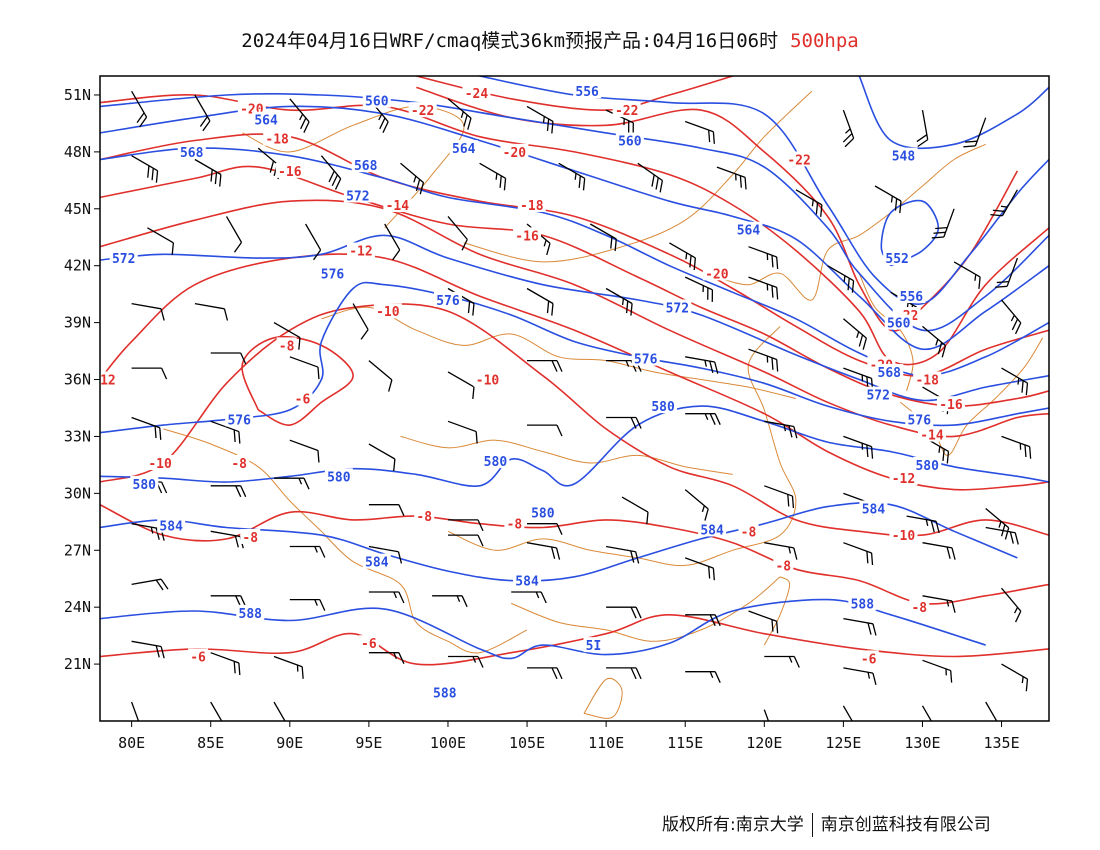 This screenshot has height=850, width=1100. I want to click on chart-title-text: 2024年04月16日WRF/cmaq模式36km预报产品:04月16日06时, so click(510, 41).